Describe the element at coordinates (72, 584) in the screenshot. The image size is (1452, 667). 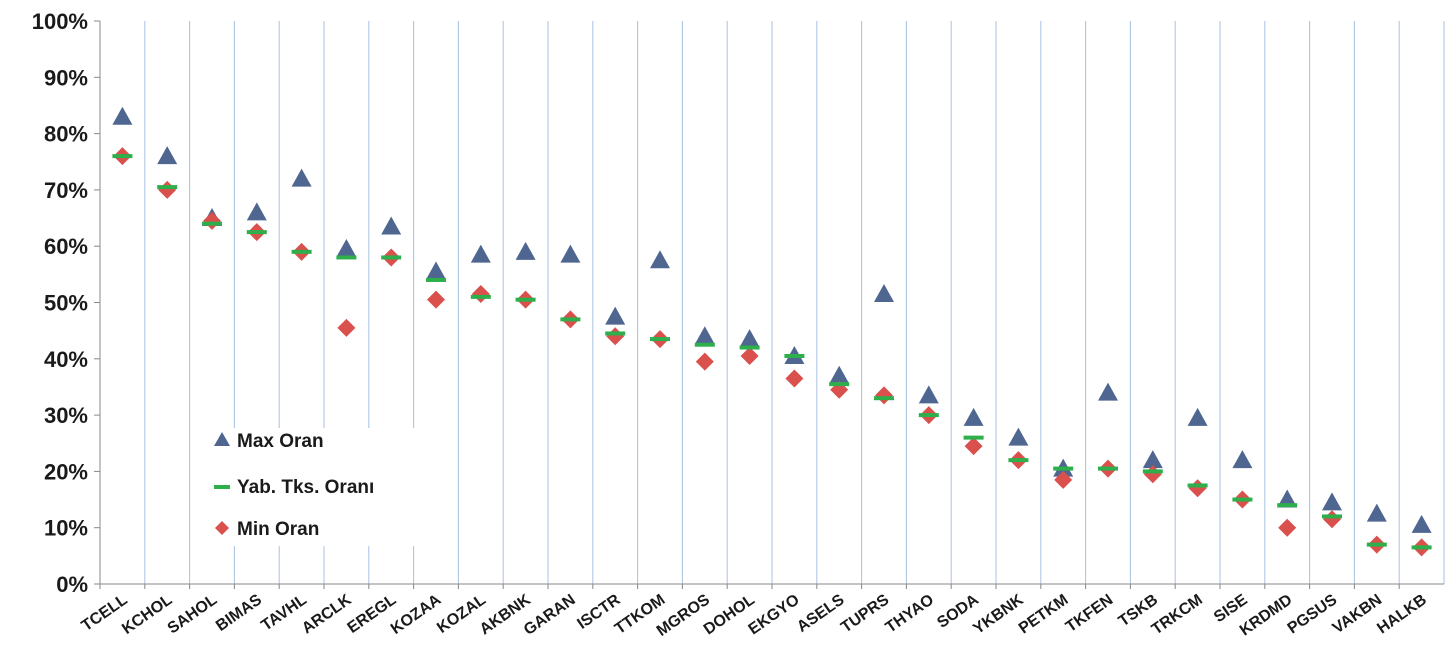
I see `y-tick-label: 0%` at that location.